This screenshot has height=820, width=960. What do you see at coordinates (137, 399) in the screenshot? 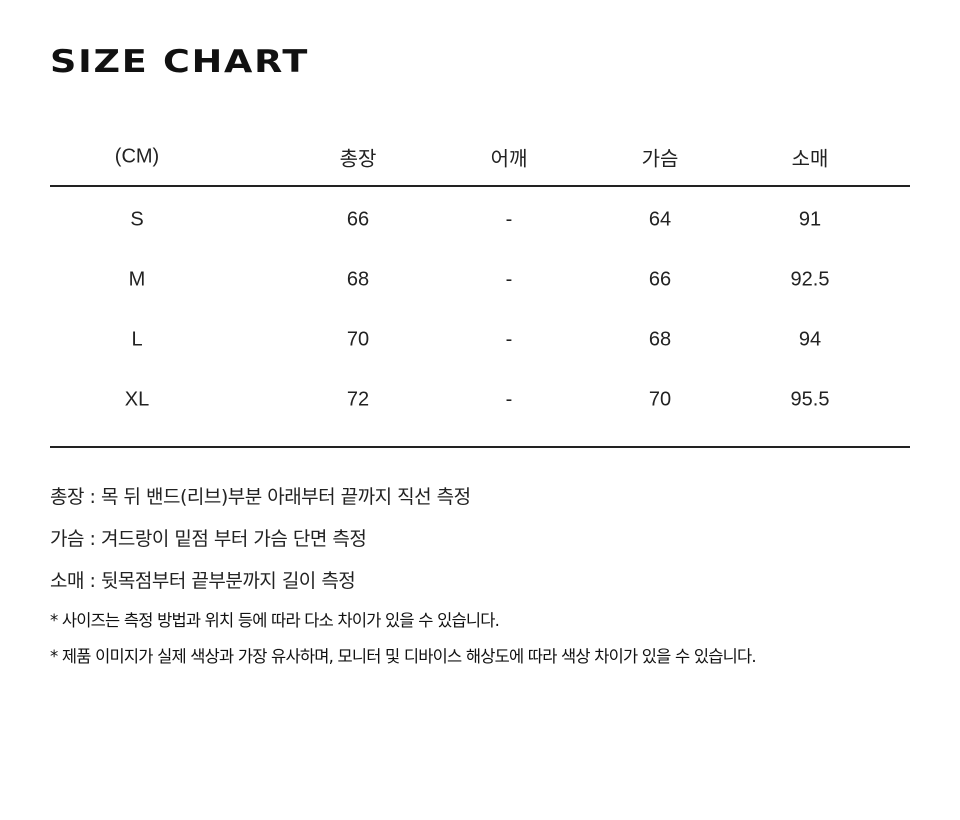
I see `size-cell: XL` at bounding box center [137, 399].